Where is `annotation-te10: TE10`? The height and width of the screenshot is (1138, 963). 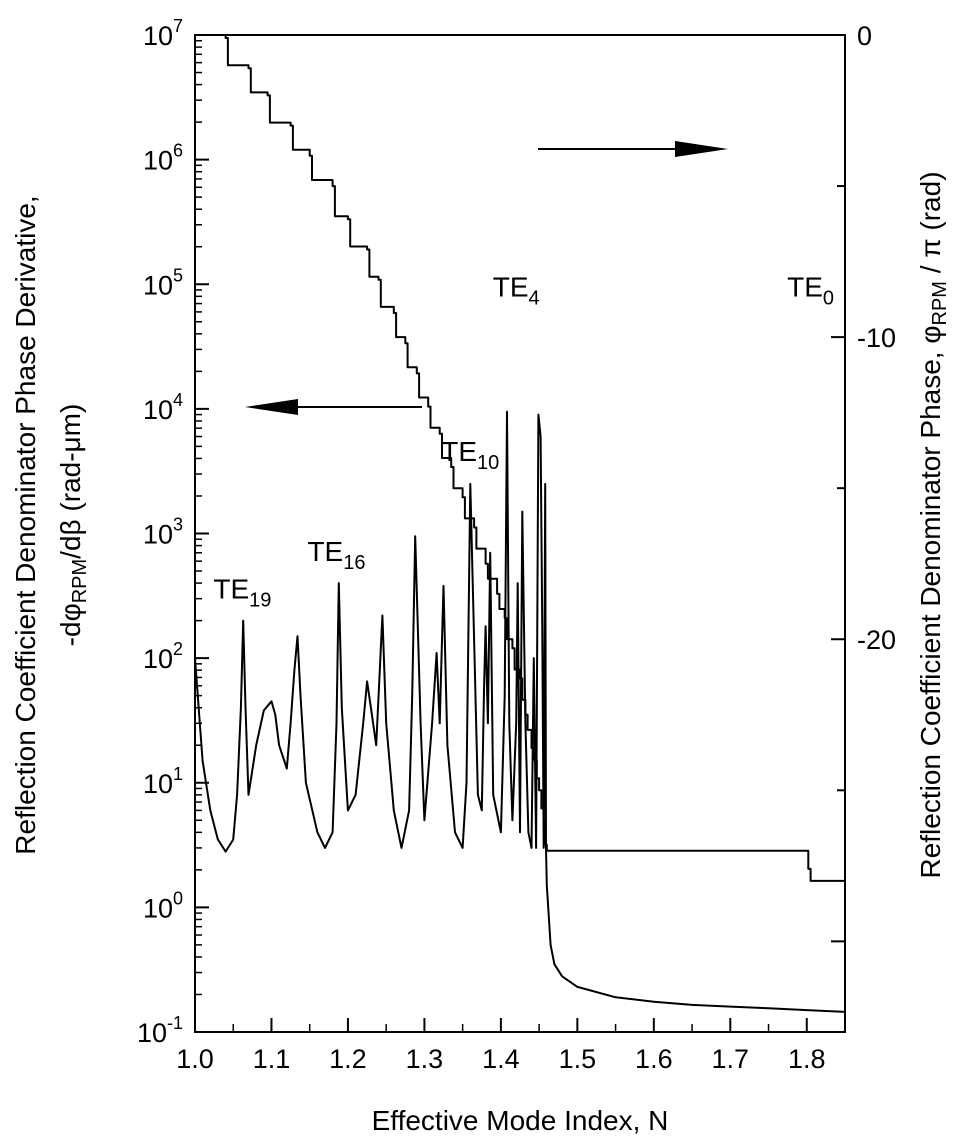
annotation-te10: TE10 is located at coordinates (470, 455).